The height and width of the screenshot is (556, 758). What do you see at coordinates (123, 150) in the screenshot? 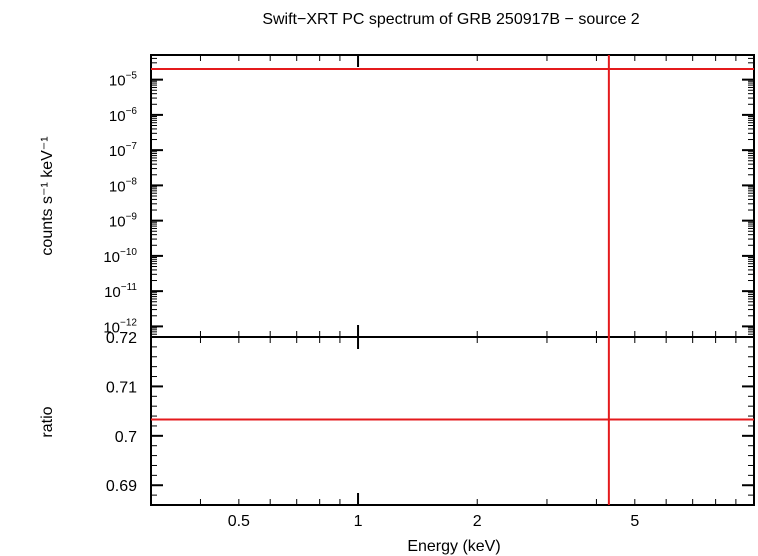
I see `spectrum-y-tick-label: 10⁻⁷` at bounding box center [123, 150].